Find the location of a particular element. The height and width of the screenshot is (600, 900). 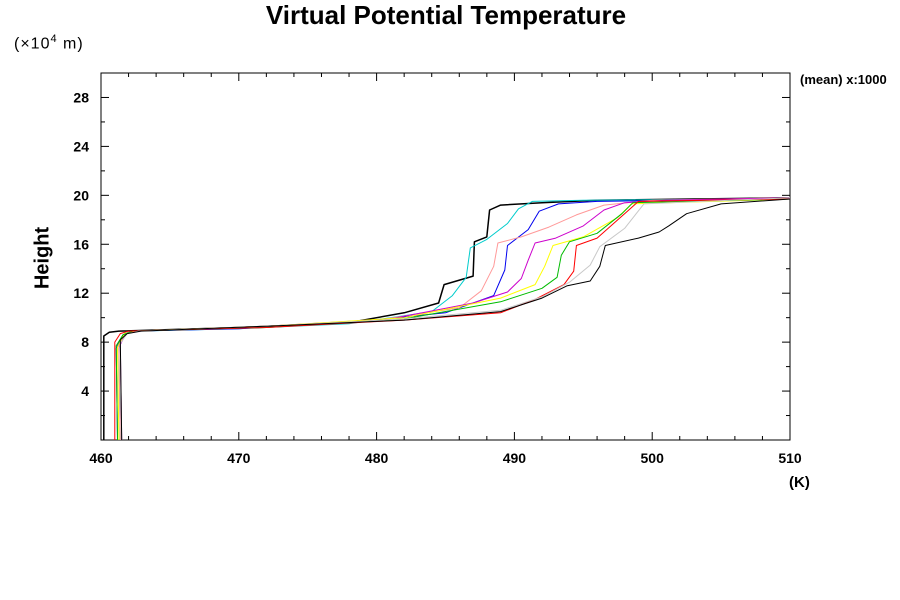

y-tick-label: 12 is located at coordinates (81, 293).